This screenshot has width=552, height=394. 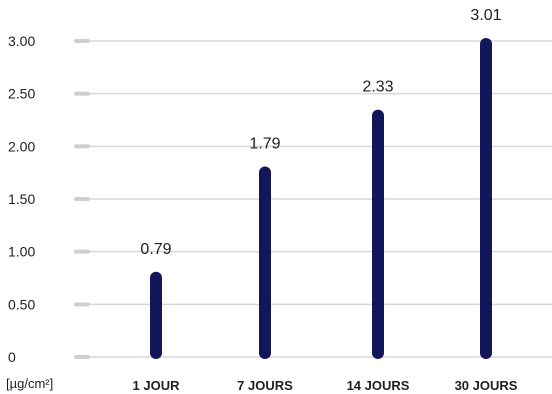 What do you see at coordinates (21, 146) in the screenshot?
I see `y-tick-label: 2.00` at bounding box center [21, 146].